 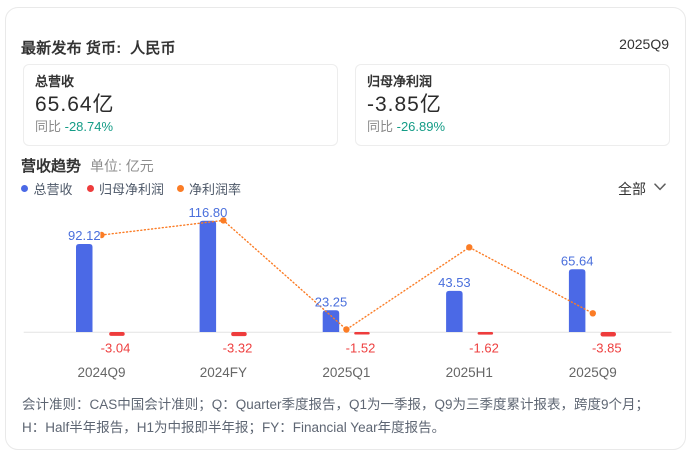 What do you see at coordinates (208, 212) in the screenshot?
I see `svg-text: 116.80` at bounding box center [208, 212].